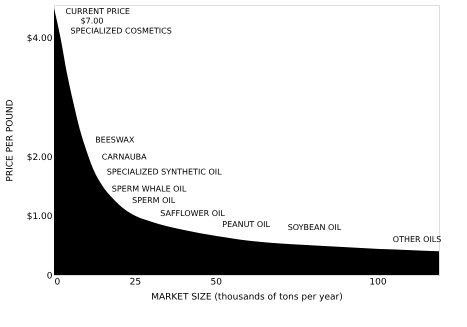 The width and height of the screenshot is (467, 327). Describe the element at coordinates (154, 200) in the screenshot. I see `annotation: SPERM OIL` at that location.